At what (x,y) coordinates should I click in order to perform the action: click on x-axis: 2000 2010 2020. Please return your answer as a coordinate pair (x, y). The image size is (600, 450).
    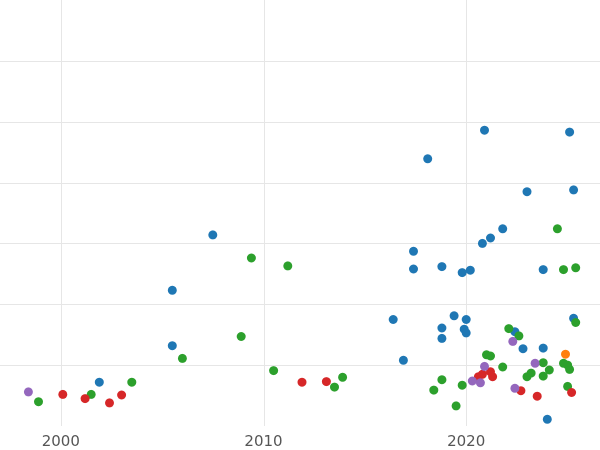
    Looking at the image, I should click on (264, 441).